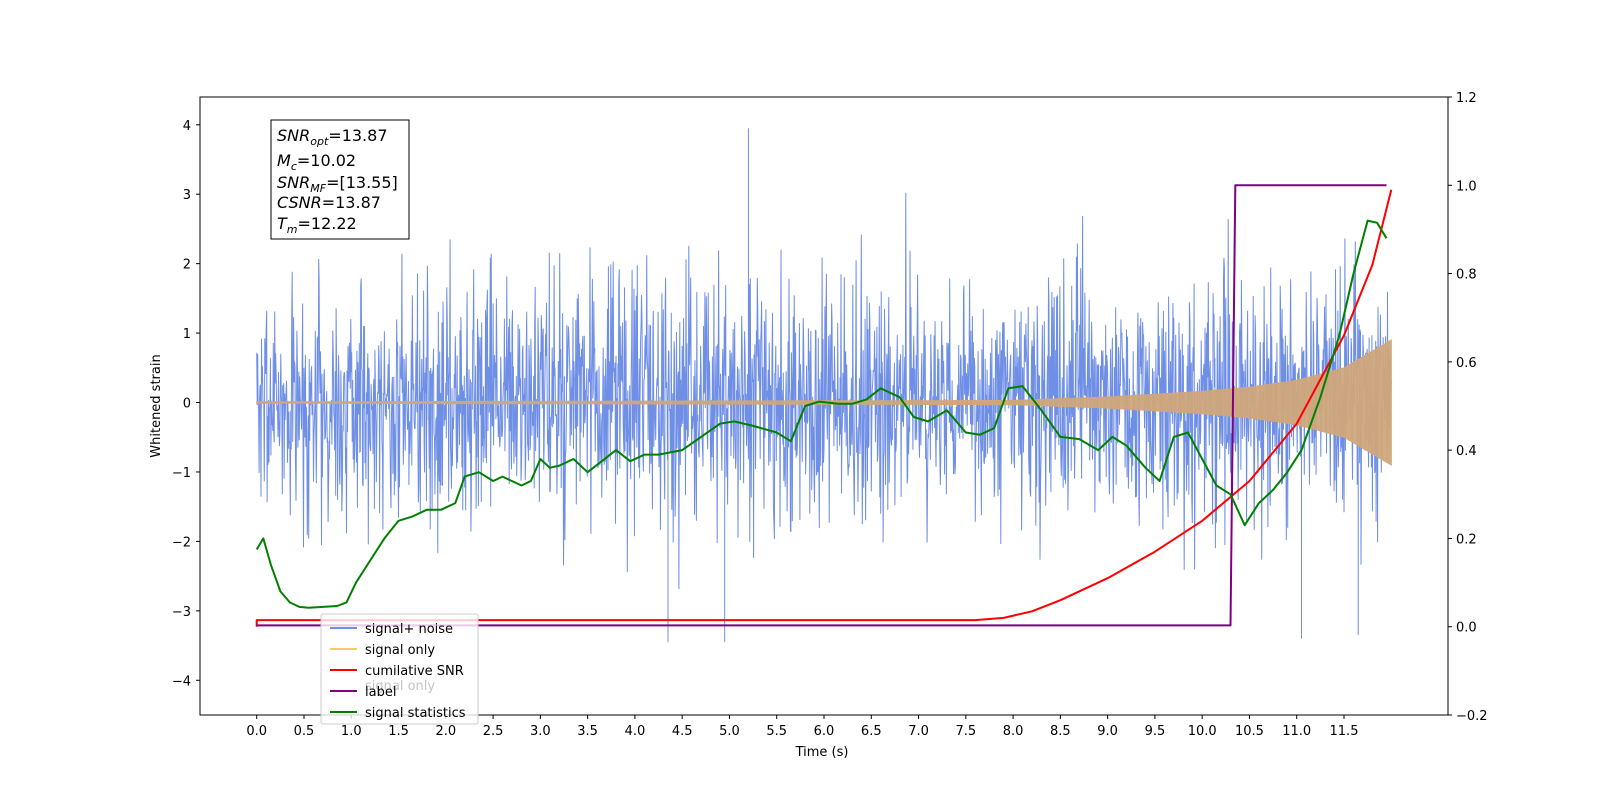 The image size is (1600, 800). I want to click on legend-label: signal only, so click(400, 650).